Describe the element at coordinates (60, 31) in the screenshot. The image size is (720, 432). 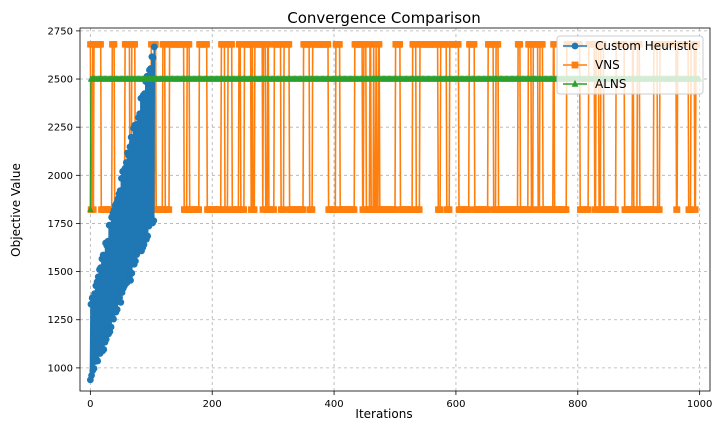
I see `y-tick-label: 2750` at that location.